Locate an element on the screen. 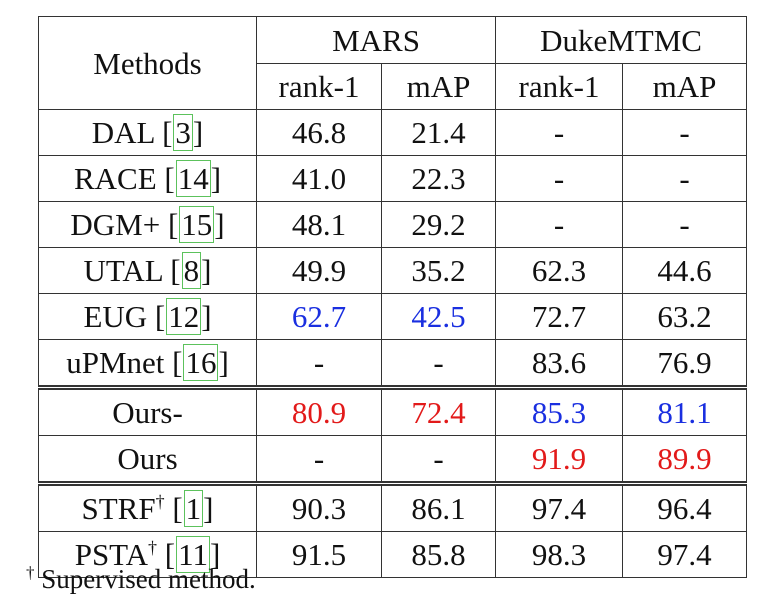  method-name: DAL is located at coordinates (123, 132).